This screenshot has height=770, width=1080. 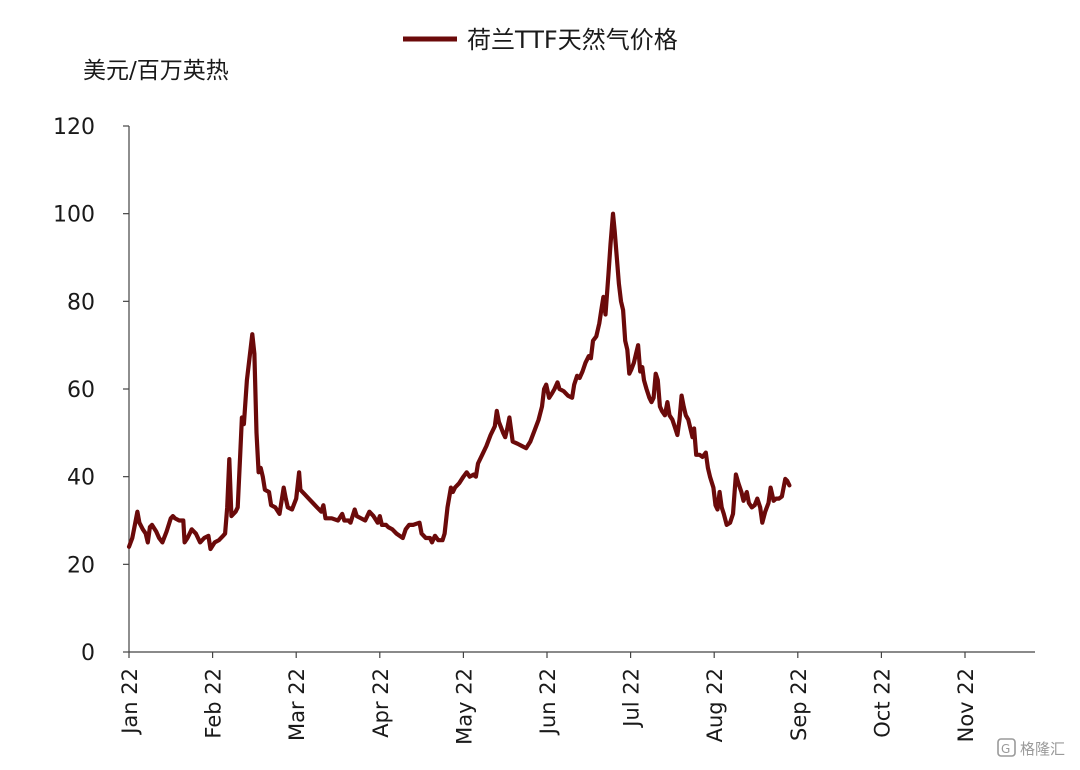 I want to click on x-tick-label: Apr 22, so click(x=381, y=703).